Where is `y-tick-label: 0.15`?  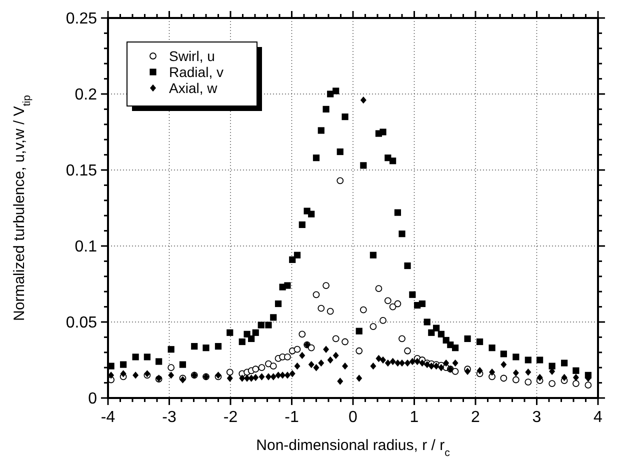
y-tick-label: 0.15 is located at coordinates (82, 171).